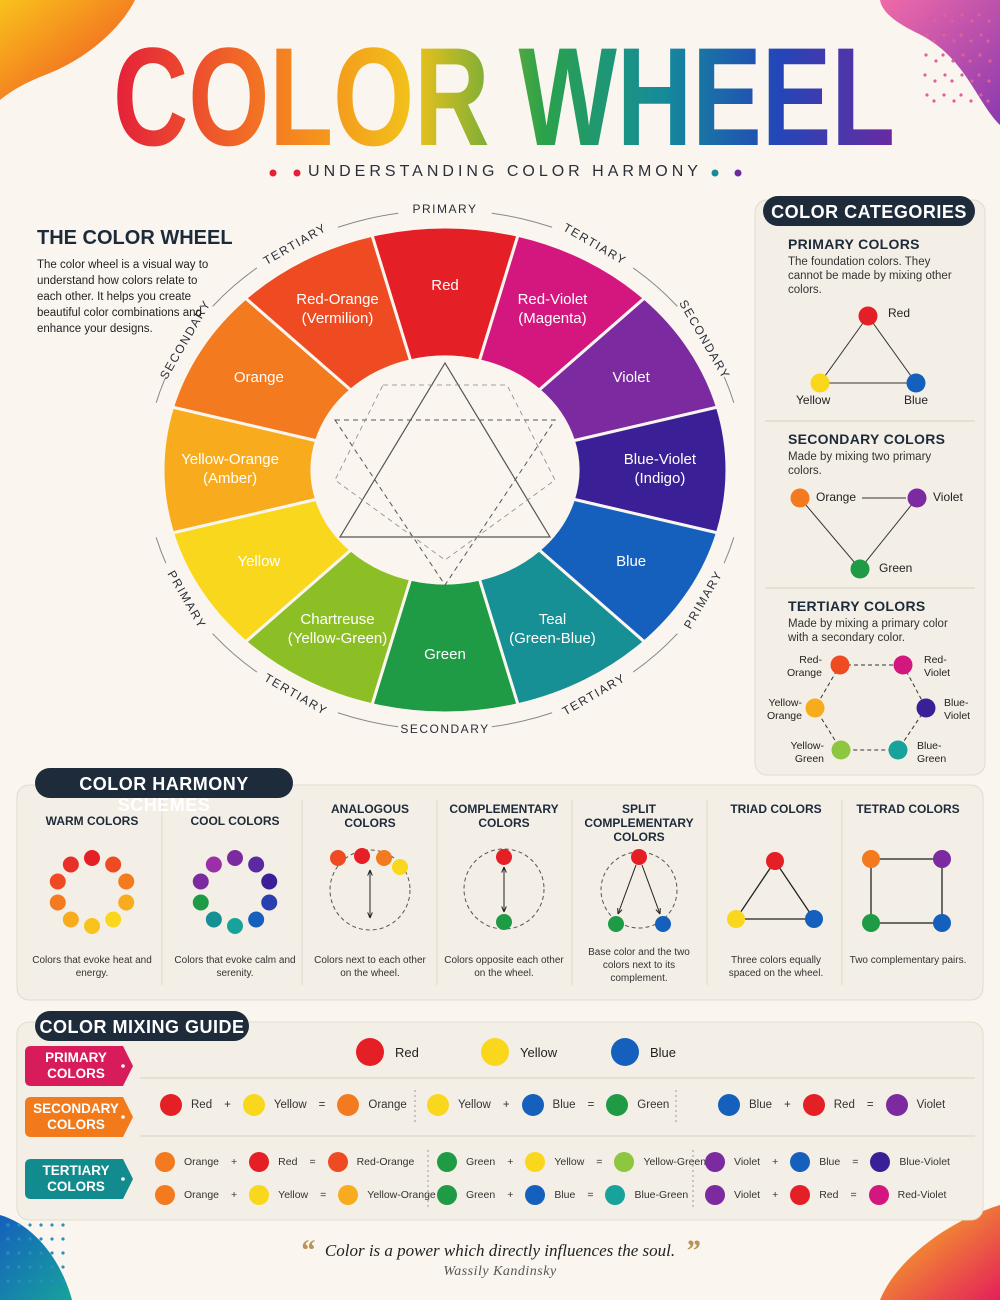 This screenshot has height=1300, width=1000. What do you see at coordinates (76, 1065) in the screenshot?
I see `row-label: PRIMARY COLORS` at bounding box center [76, 1065].